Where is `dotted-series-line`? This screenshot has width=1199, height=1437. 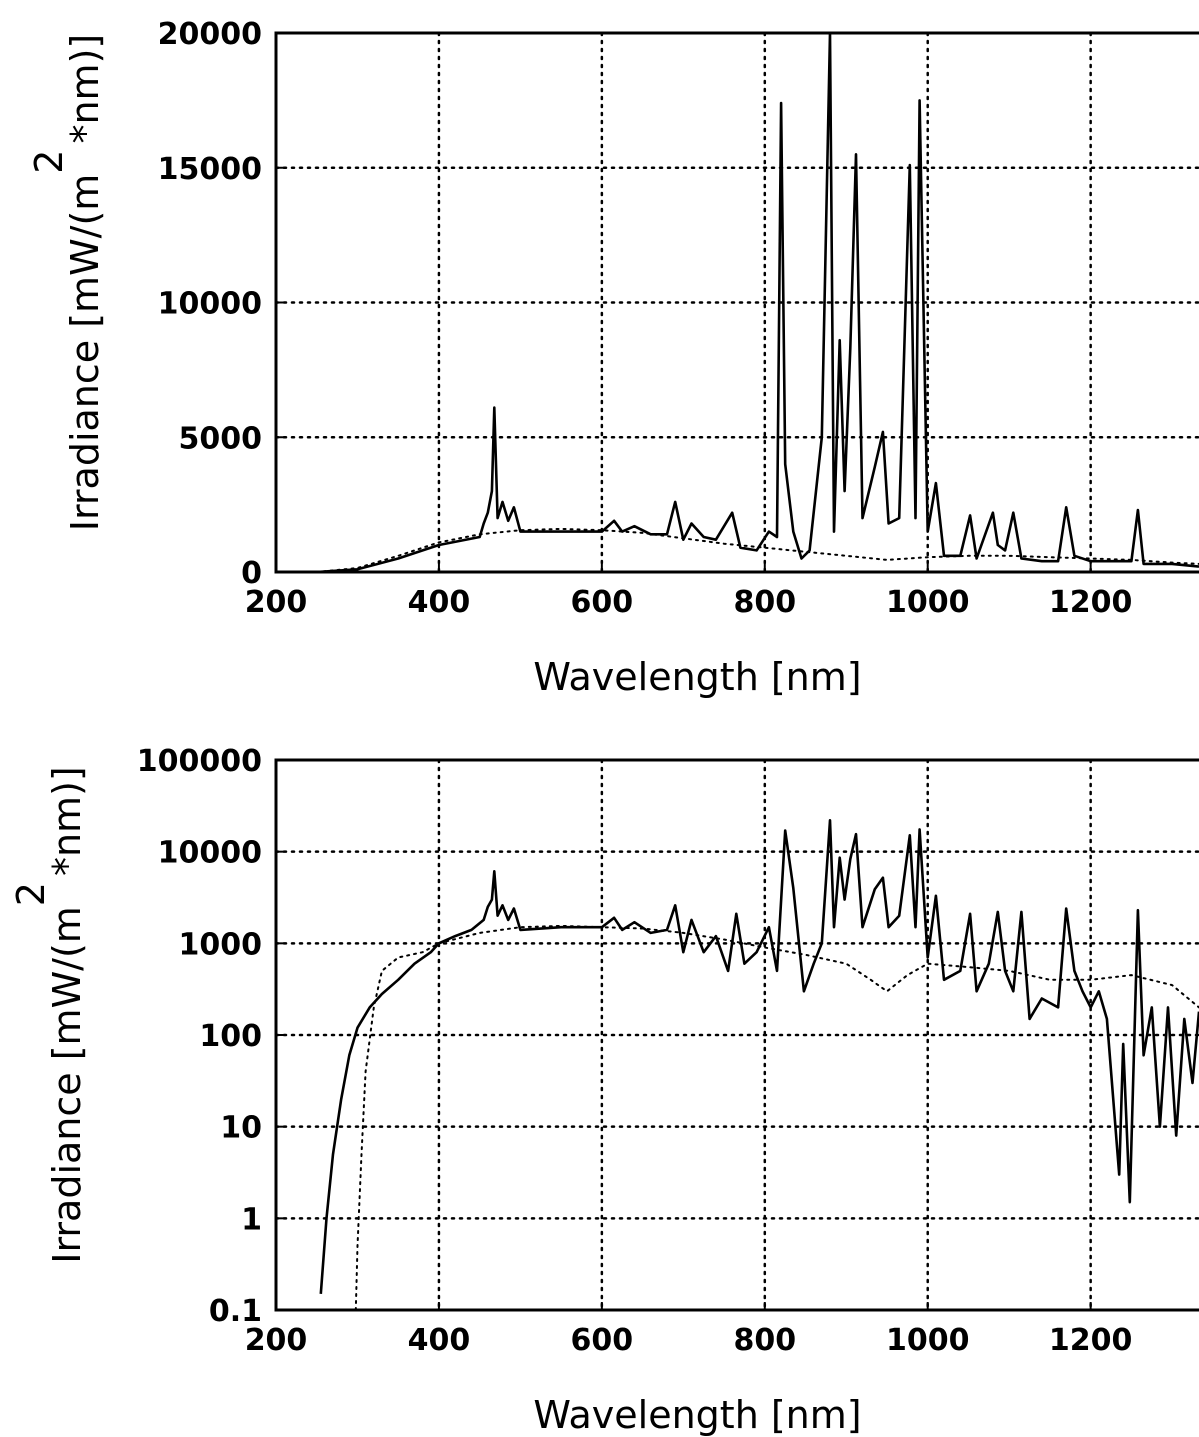 dotted-series-line is located at coordinates (757, 550).